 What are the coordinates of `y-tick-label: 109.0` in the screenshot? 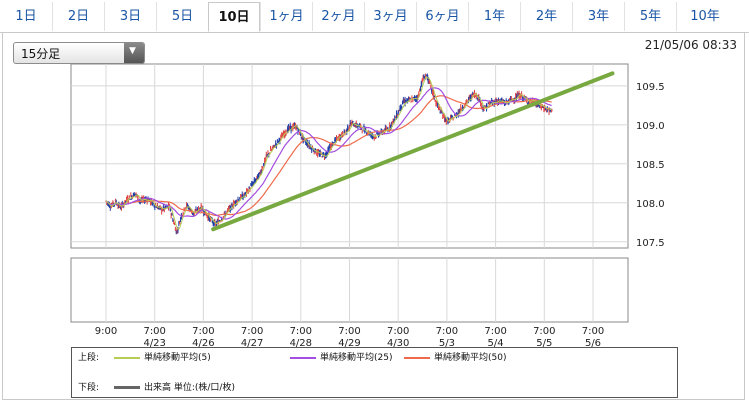 It's located at (650, 126).